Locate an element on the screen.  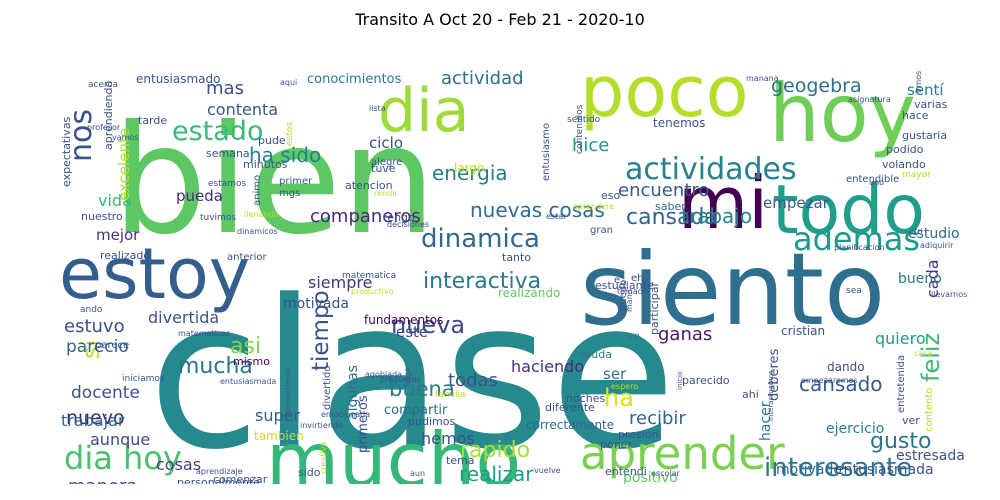
word-estudiante: estudiante is located at coordinates (624, 285).